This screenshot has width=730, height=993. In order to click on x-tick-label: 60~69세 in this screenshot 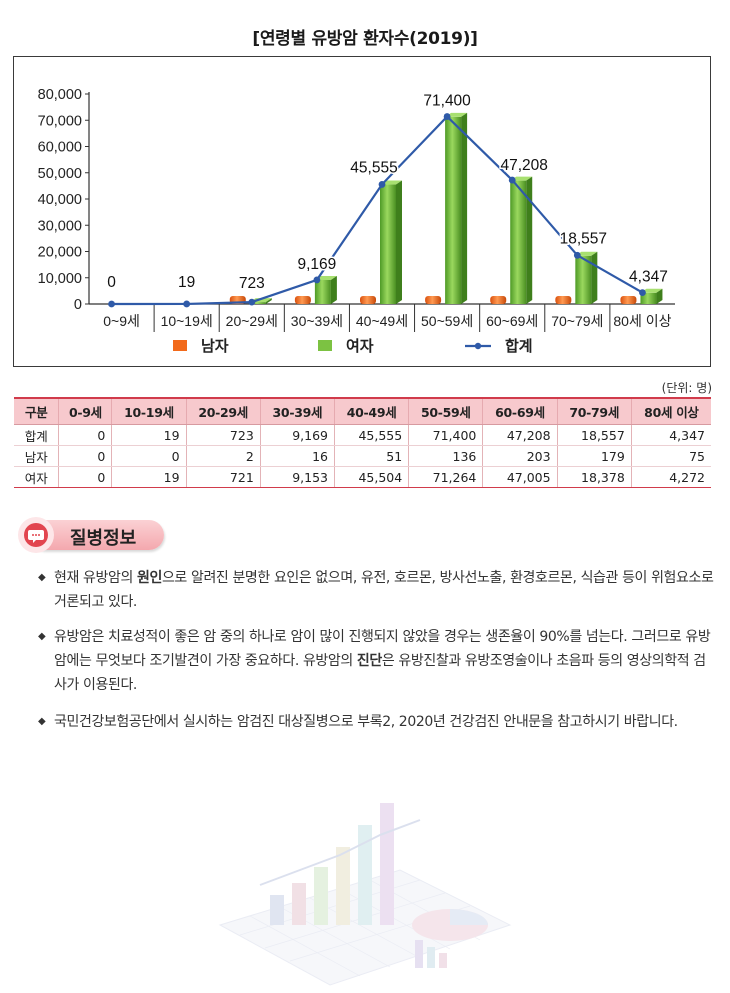, I will do `click(512, 321)`.